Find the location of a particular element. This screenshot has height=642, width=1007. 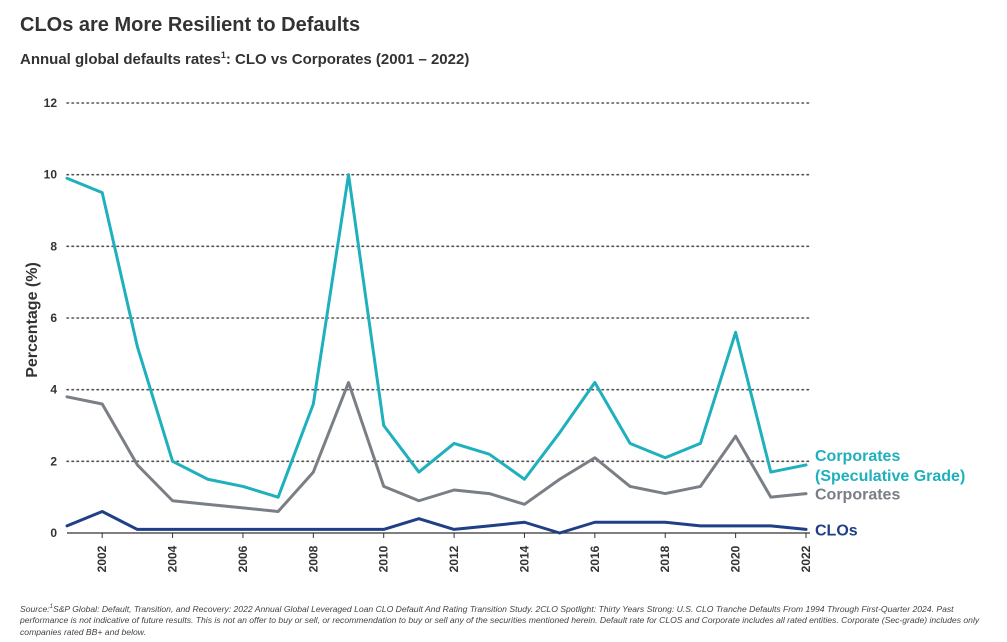

subtitle-footnote-marker: 1 is located at coordinates (223, 55).